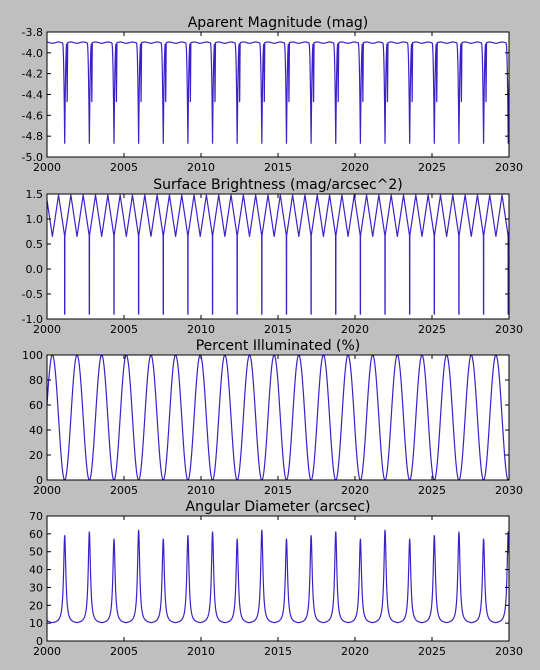 Image resolution: width=540 pixels, height=670 pixels. I want to click on chart-title: Surface Brightness (mag/arcsec^2), so click(278, 185).